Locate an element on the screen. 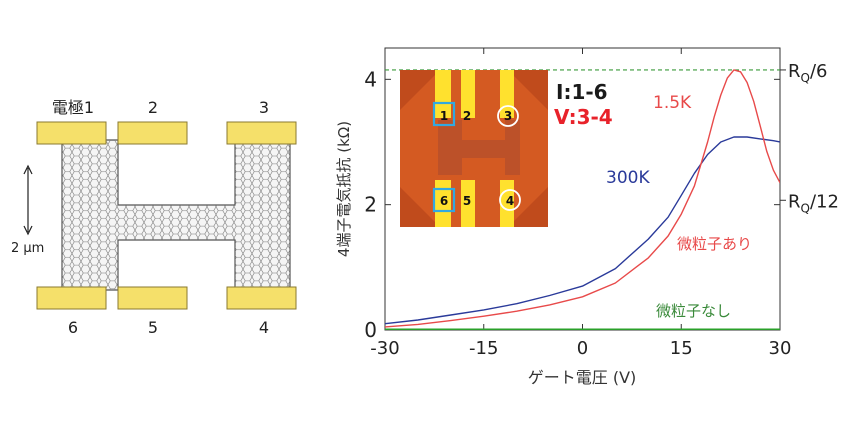 Image resolution: width=860 pixels, height=434 pixels. x-tick-label: -30 is located at coordinates (384, 348).